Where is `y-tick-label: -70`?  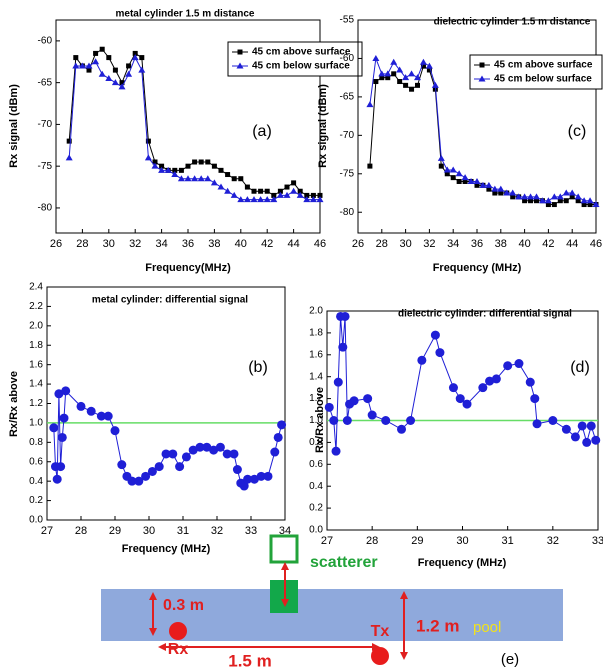 y-tick-label: -70 is located at coordinates (45, 124).